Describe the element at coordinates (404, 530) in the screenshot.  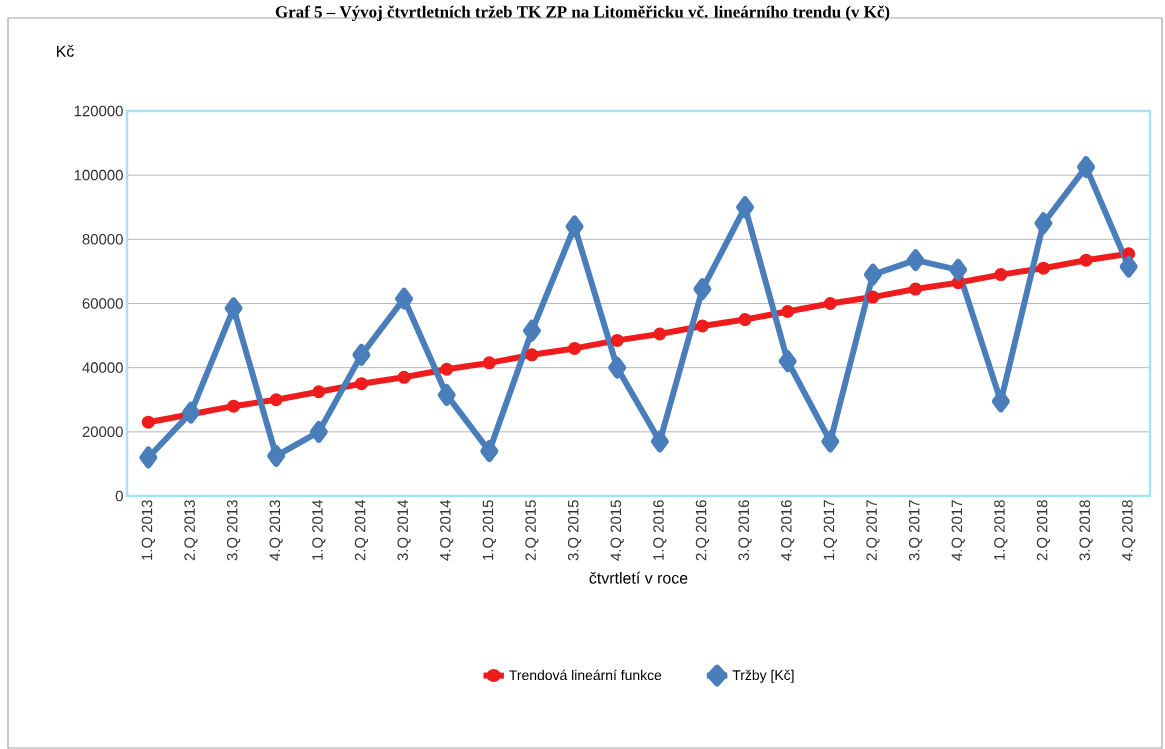
I see `x-tick-label: 3.Q 2014` at that location.